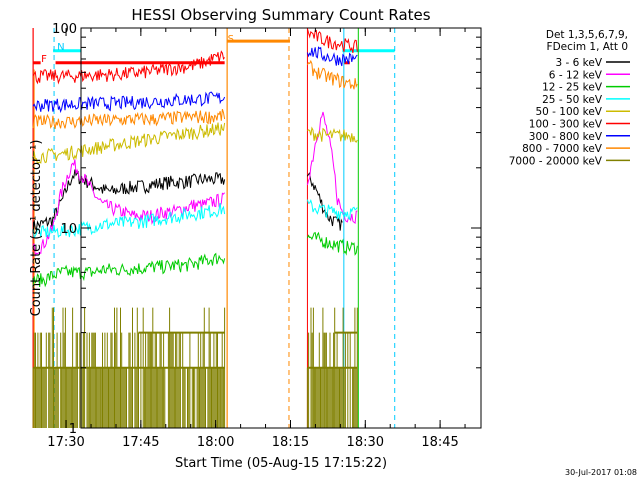 The image size is (640, 480). Describe the element at coordinates (137, 49) in the screenshot. I see `annotations: NF S` at that location.